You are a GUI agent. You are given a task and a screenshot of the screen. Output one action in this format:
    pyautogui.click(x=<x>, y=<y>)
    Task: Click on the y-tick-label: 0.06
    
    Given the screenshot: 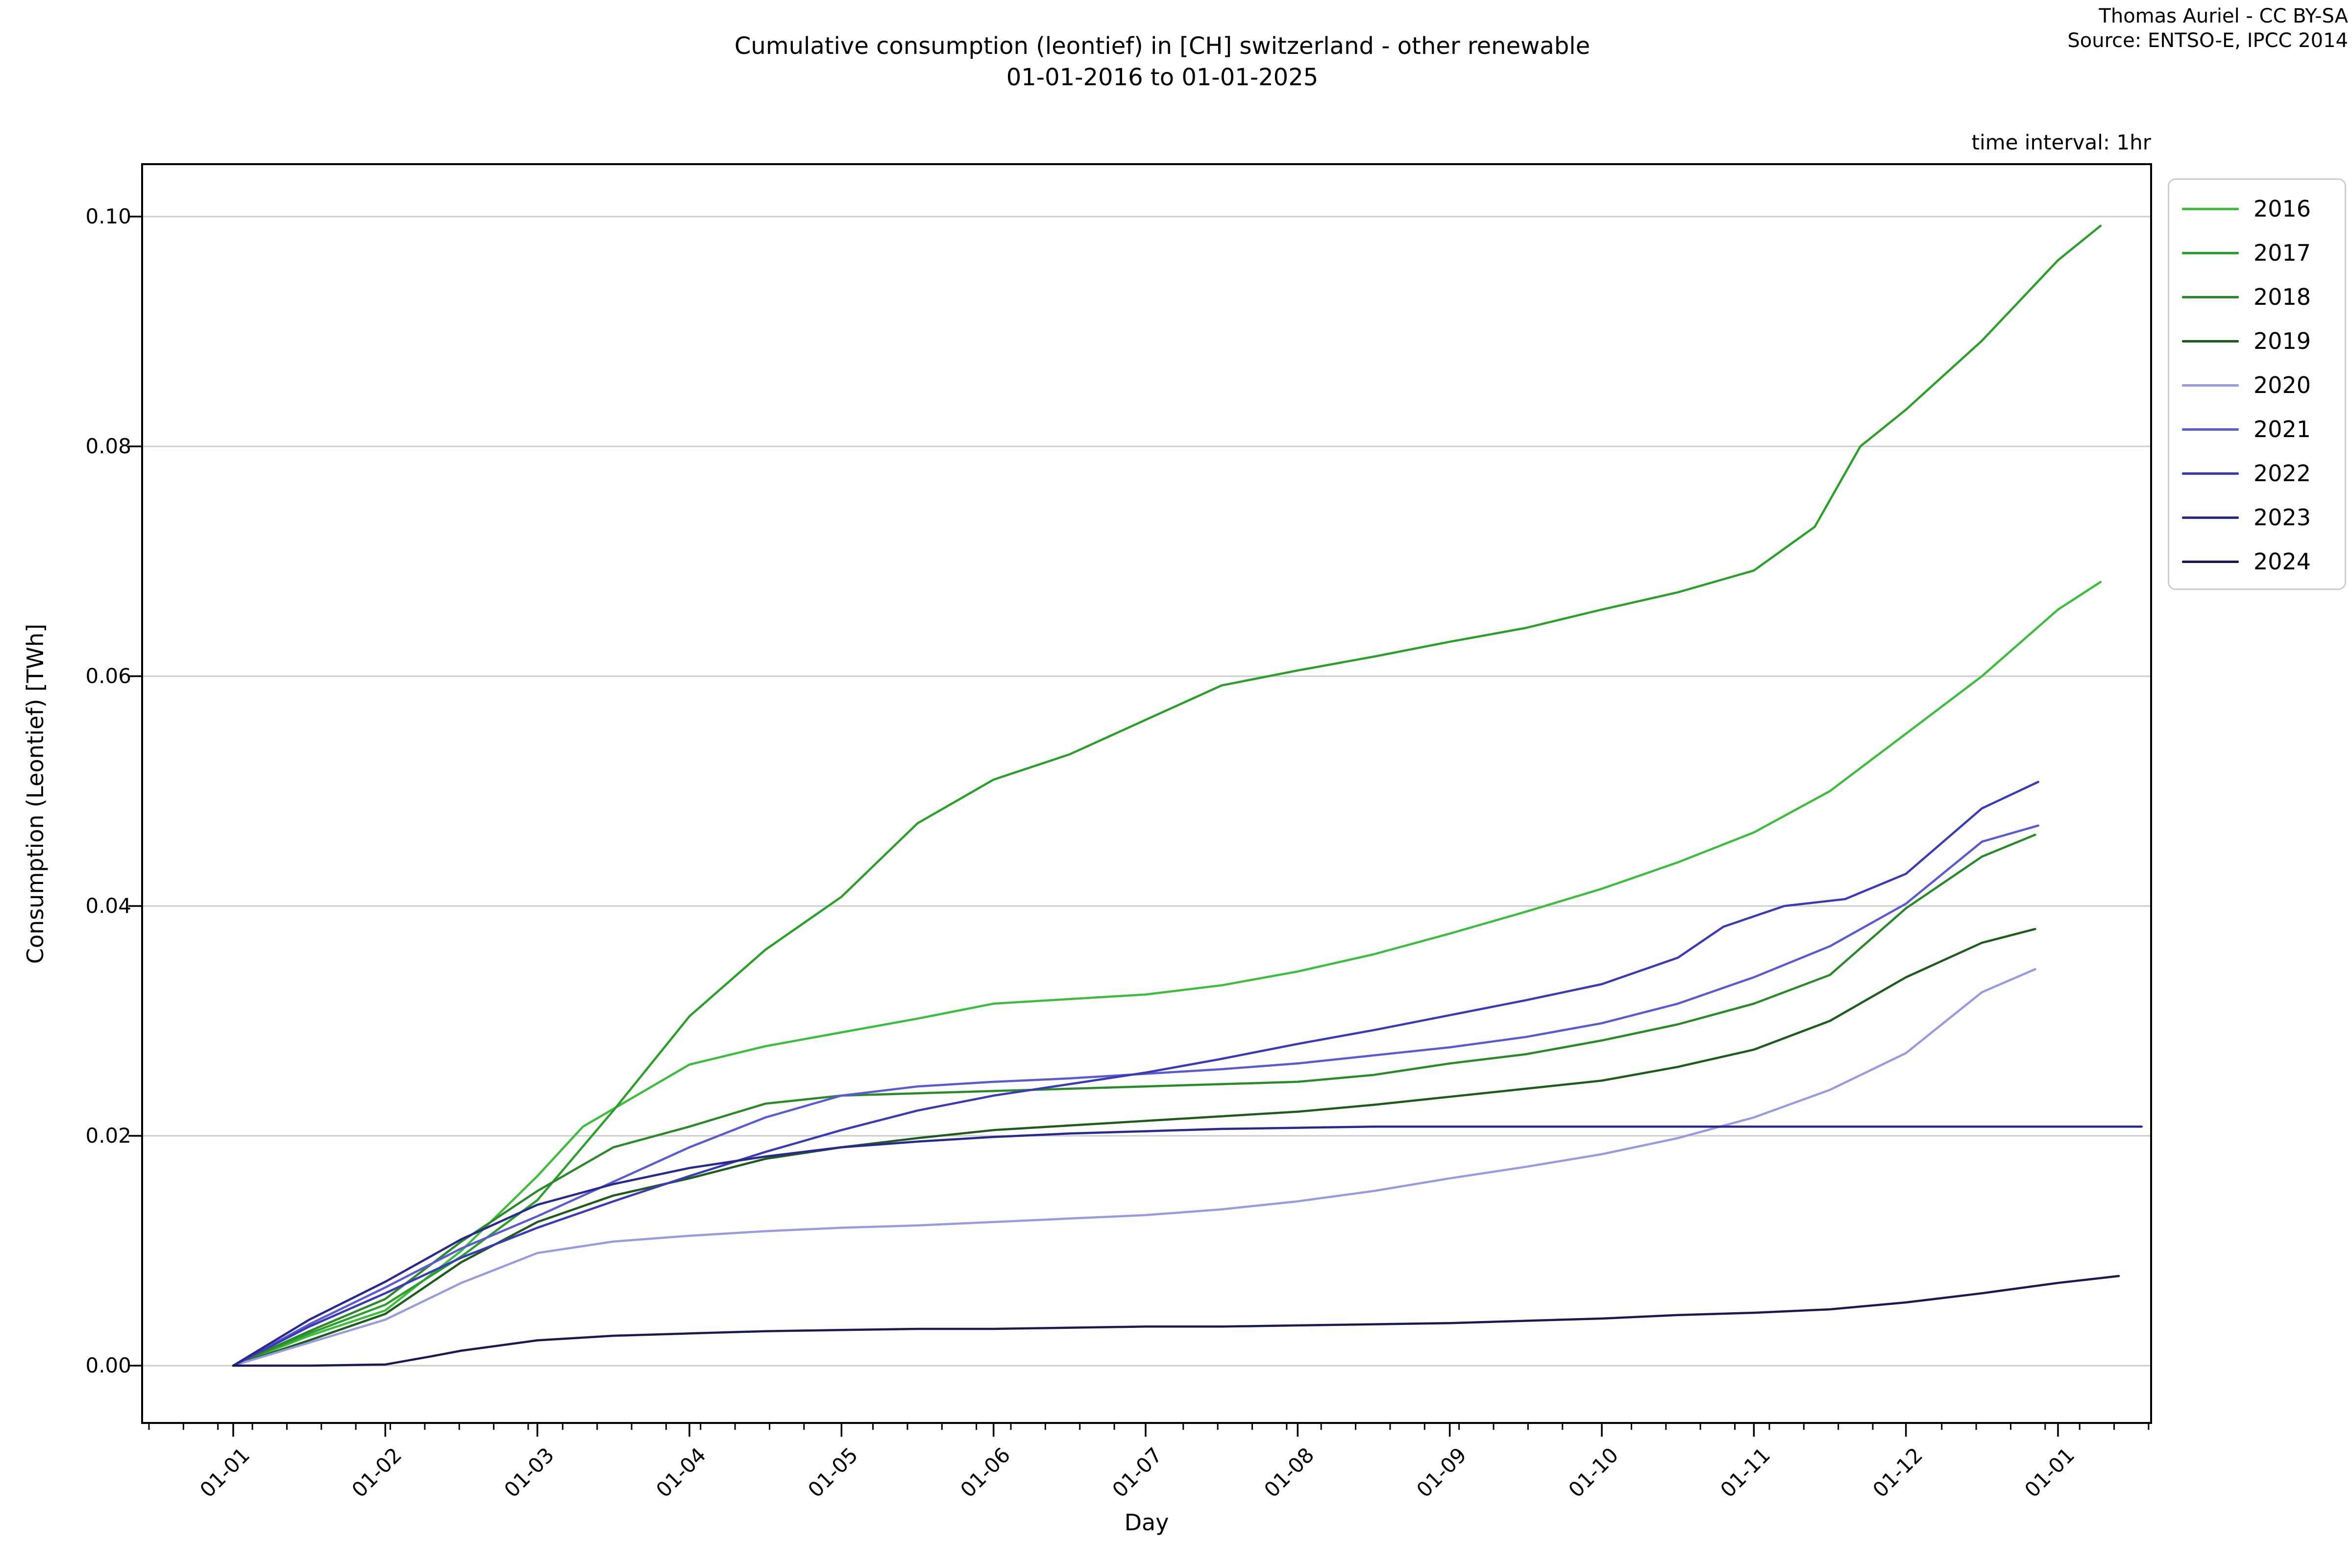 What is the action you would take?
    pyautogui.click(x=108, y=676)
    